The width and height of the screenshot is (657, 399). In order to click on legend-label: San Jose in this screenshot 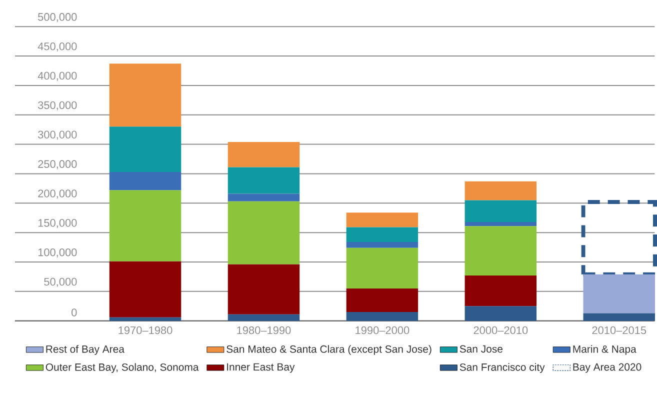, I will do `click(481, 349)`.